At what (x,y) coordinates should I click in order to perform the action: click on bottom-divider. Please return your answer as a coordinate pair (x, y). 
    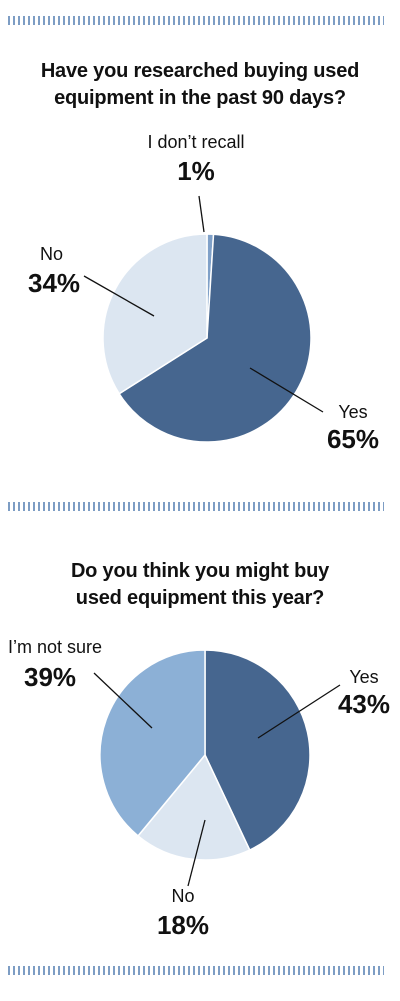
    Looking at the image, I should click on (196, 970).